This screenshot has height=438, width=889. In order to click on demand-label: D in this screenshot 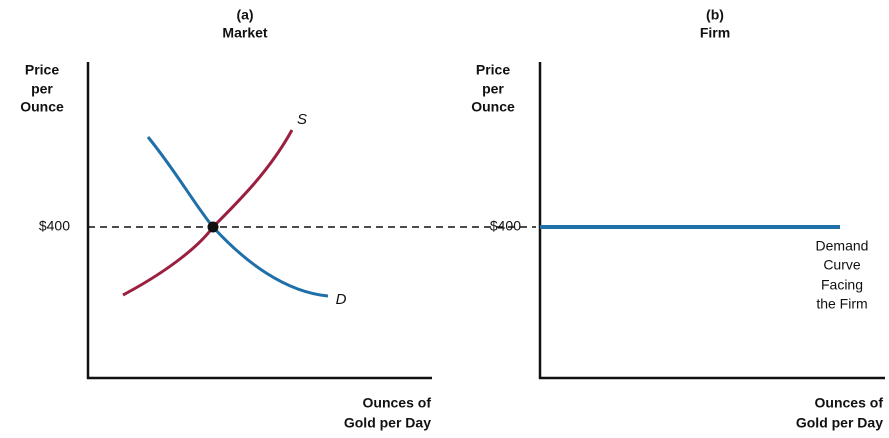, I will do `click(341, 299)`.